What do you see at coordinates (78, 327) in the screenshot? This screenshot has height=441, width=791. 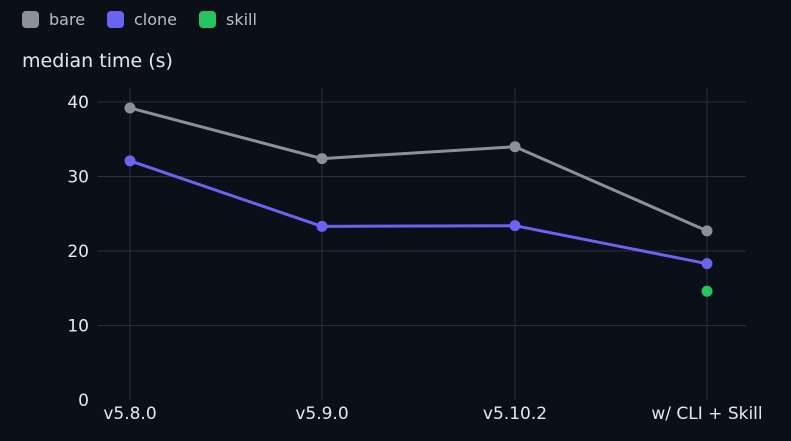 I see `y-tick-label-10: 10` at bounding box center [78, 327].